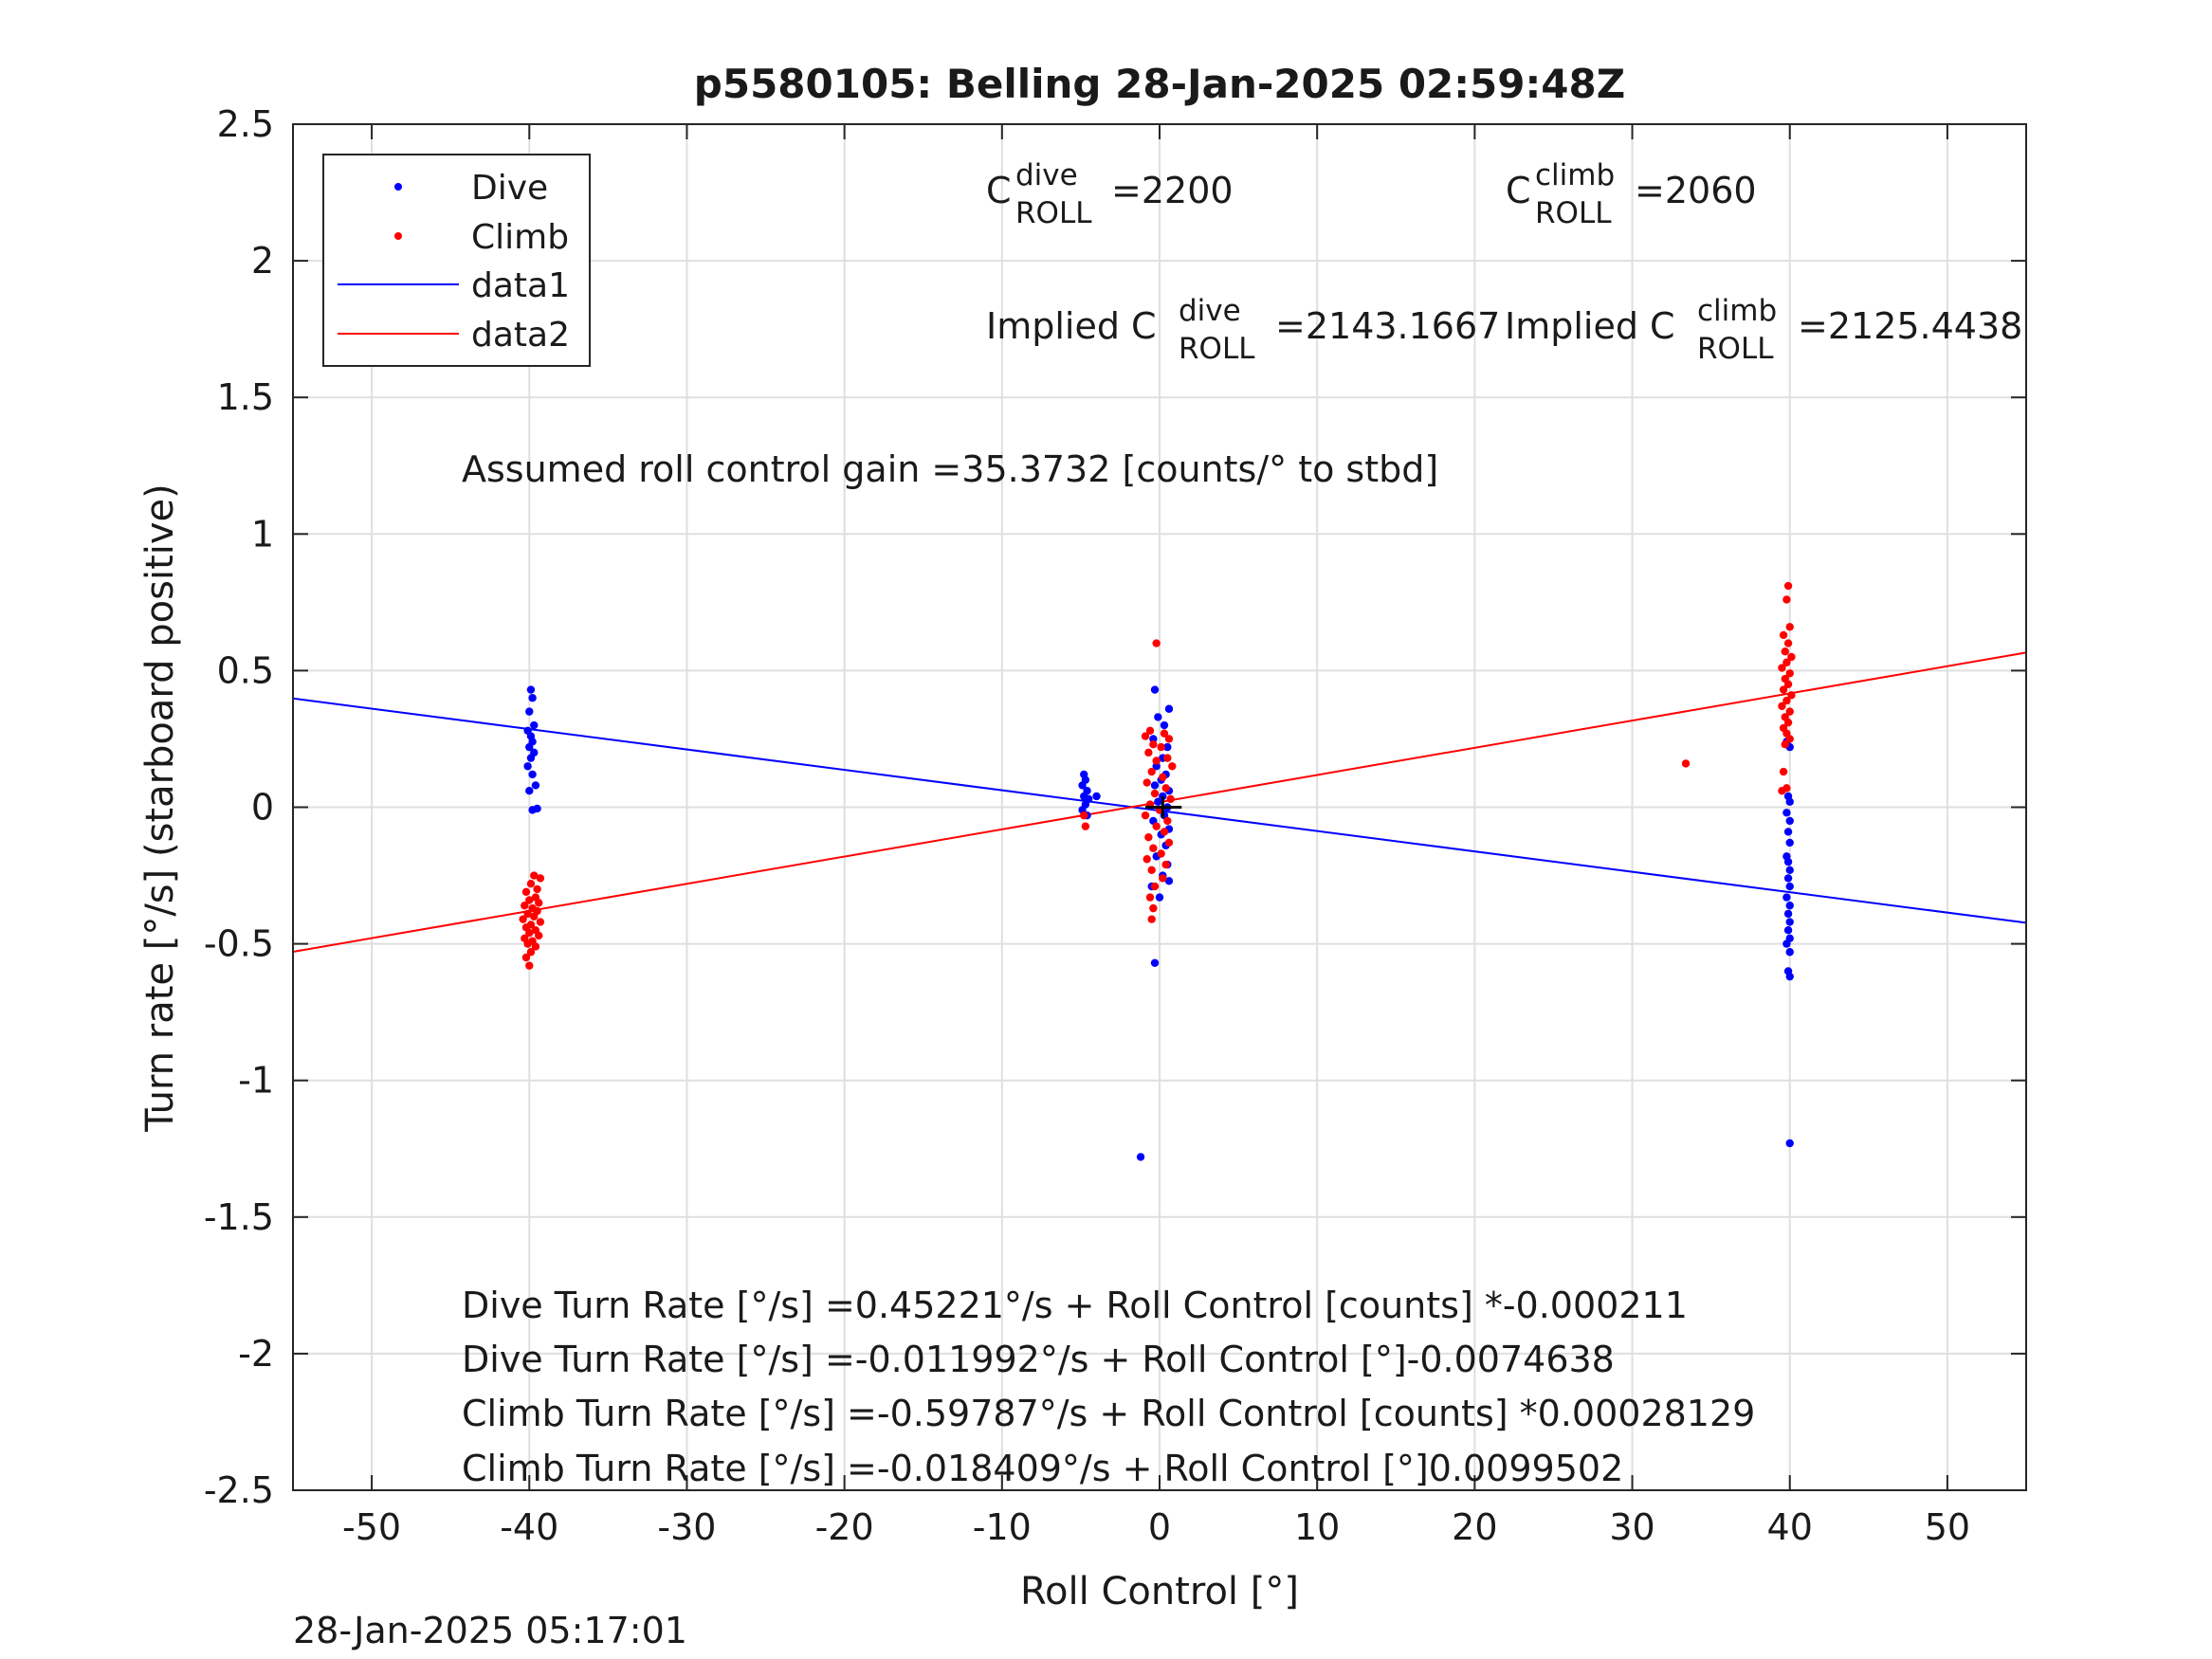 The width and height of the screenshot is (2212, 1659). What do you see at coordinates (1217, 349) in the screenshot?
I see `implied-dive-sub: ROLL` at bounding box center [1217, 349].